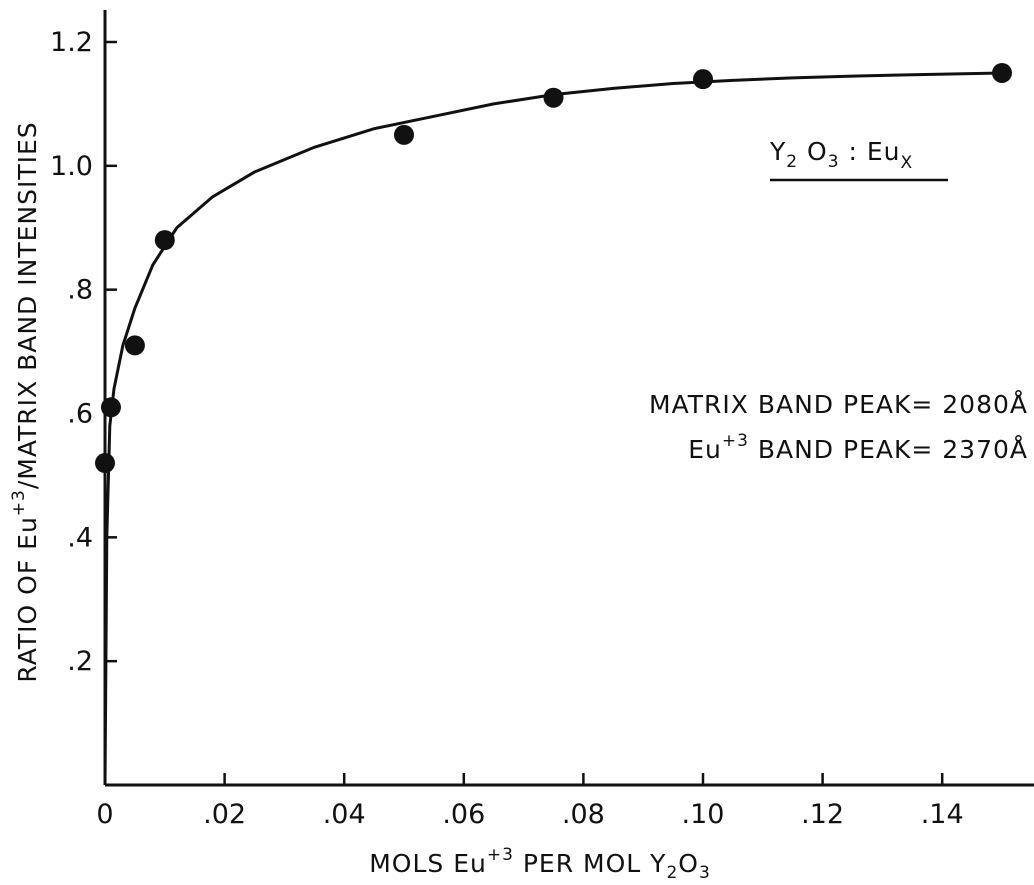 The width and height of the screenshot is (1034, 885). Describe the element at coordinates (80, 537) in the screenshot. I see `y-tick-label: .4` at that location.